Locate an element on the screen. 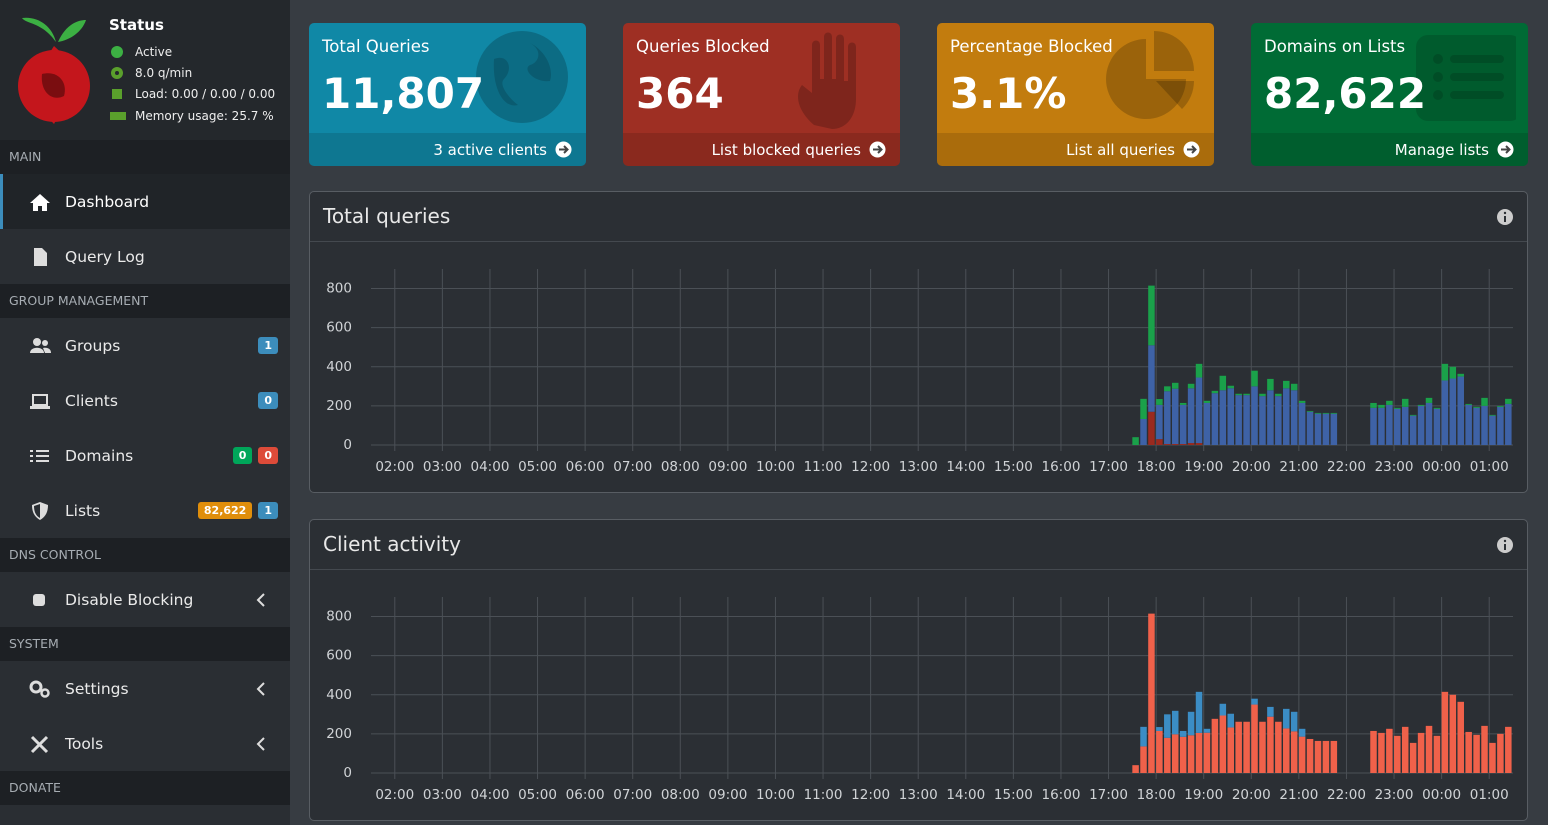  card-icon is located at coordinates (827, 80).